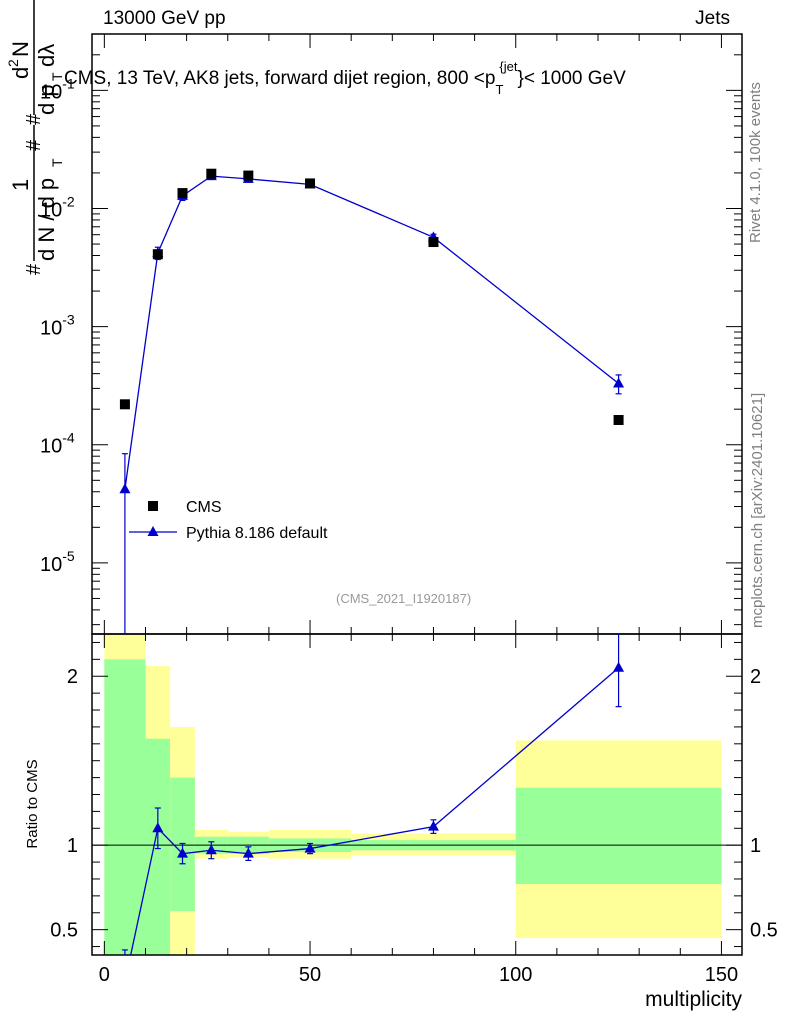 The width and height of the screenshot is (786, 1024). What do you see at coordinates (164, 18) in the screenshot?
I see `header-process: 13000 GeV pp` at bounding box center [164, 18].